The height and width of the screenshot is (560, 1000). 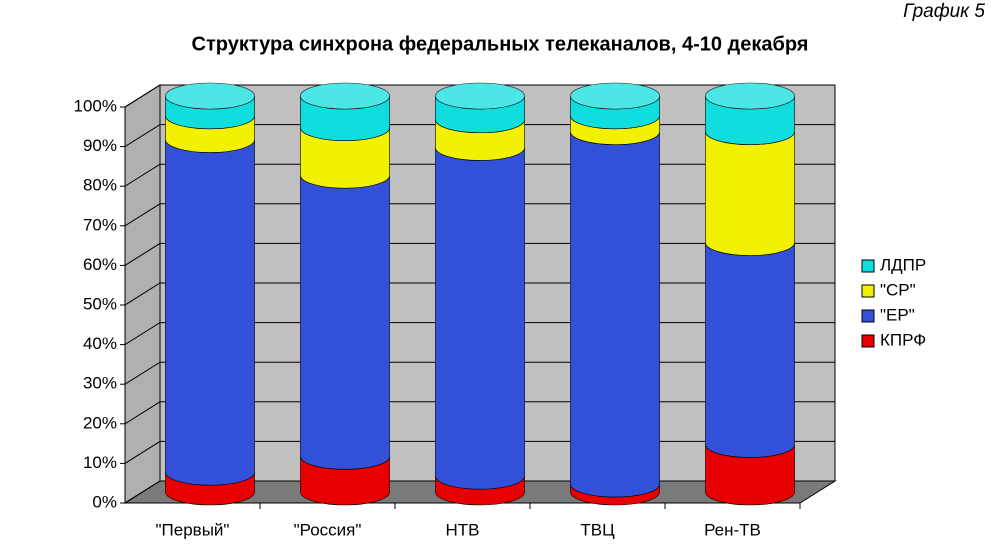 I want to click on legend-label: "СР", so click(x=898, y=289).